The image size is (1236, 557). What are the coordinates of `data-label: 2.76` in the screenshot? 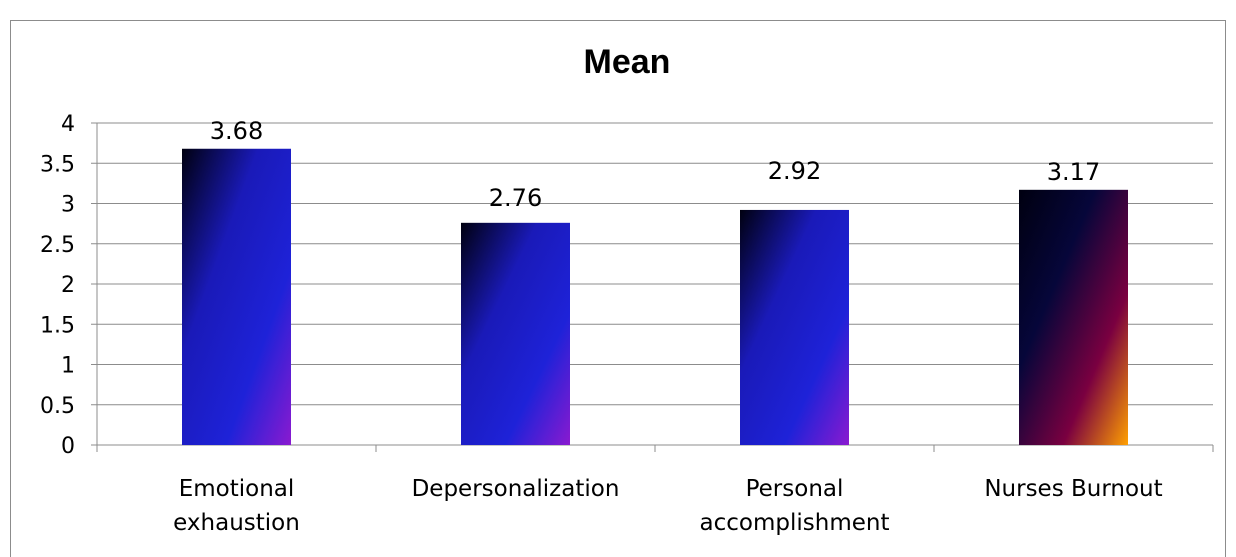 It's located at (515, 198).